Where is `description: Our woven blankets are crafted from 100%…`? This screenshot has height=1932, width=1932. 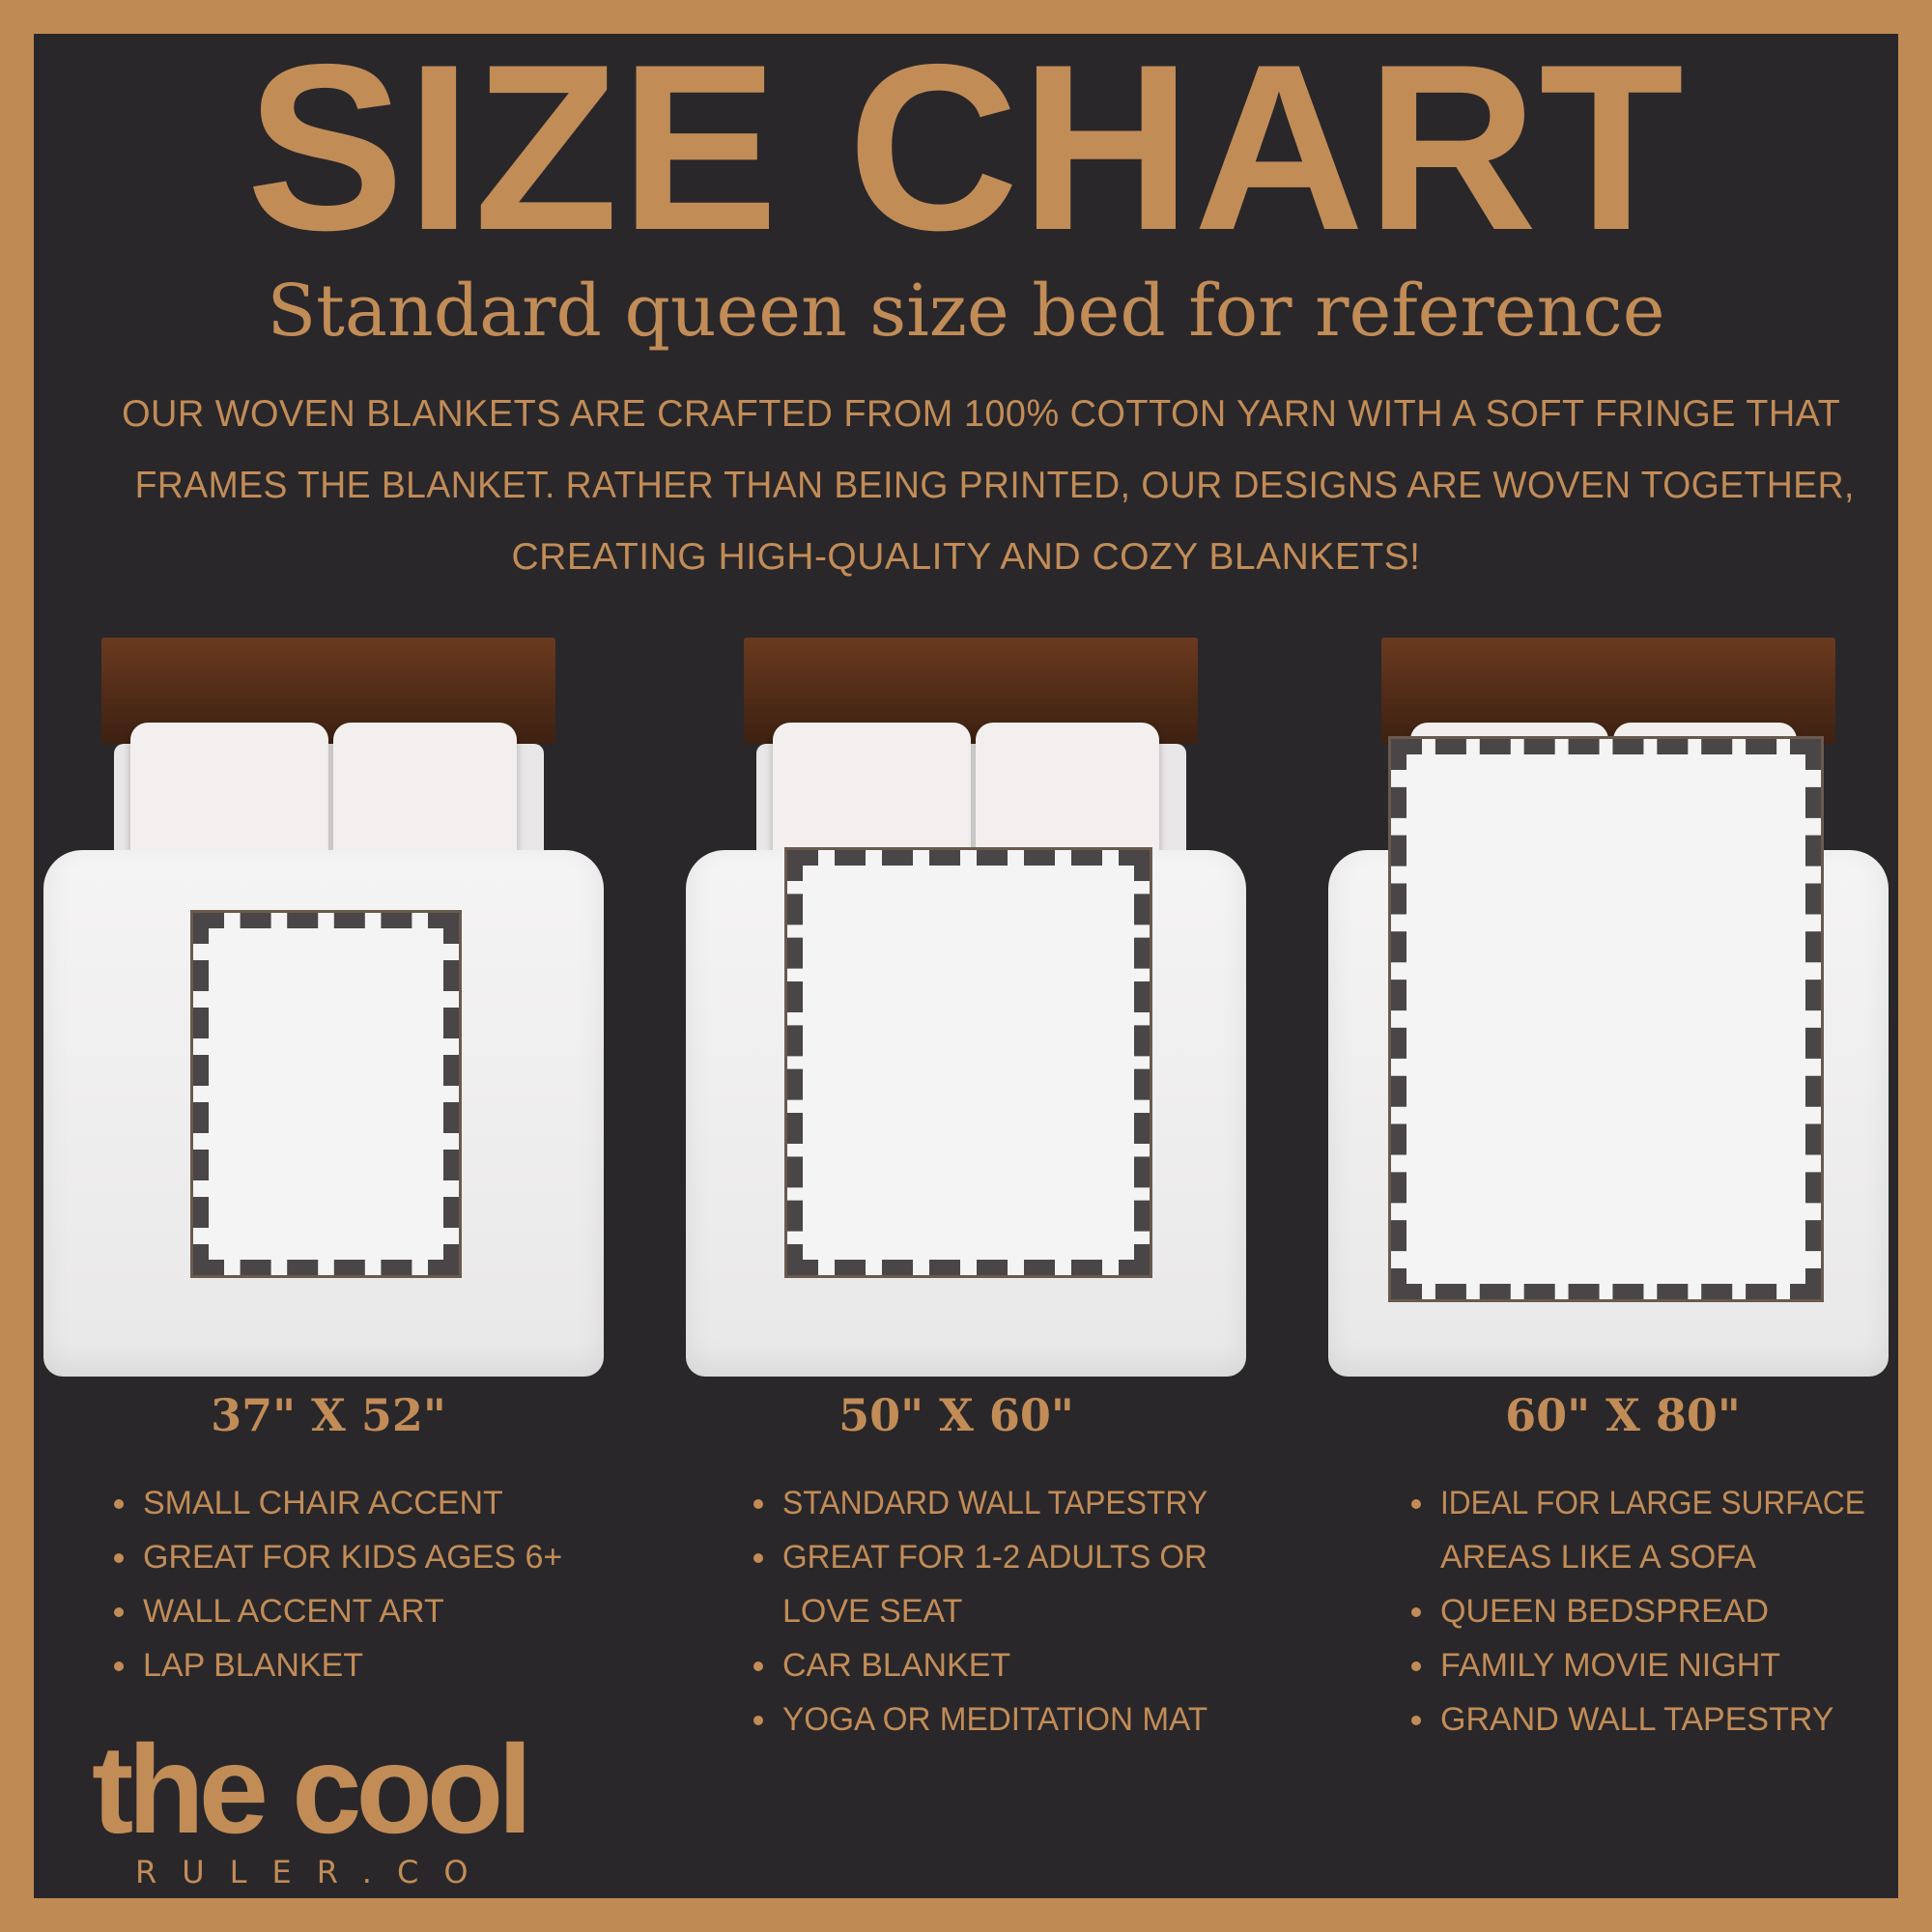 description: Our woven blankets are crafted from 100%… is located at coordinates (976, 486).